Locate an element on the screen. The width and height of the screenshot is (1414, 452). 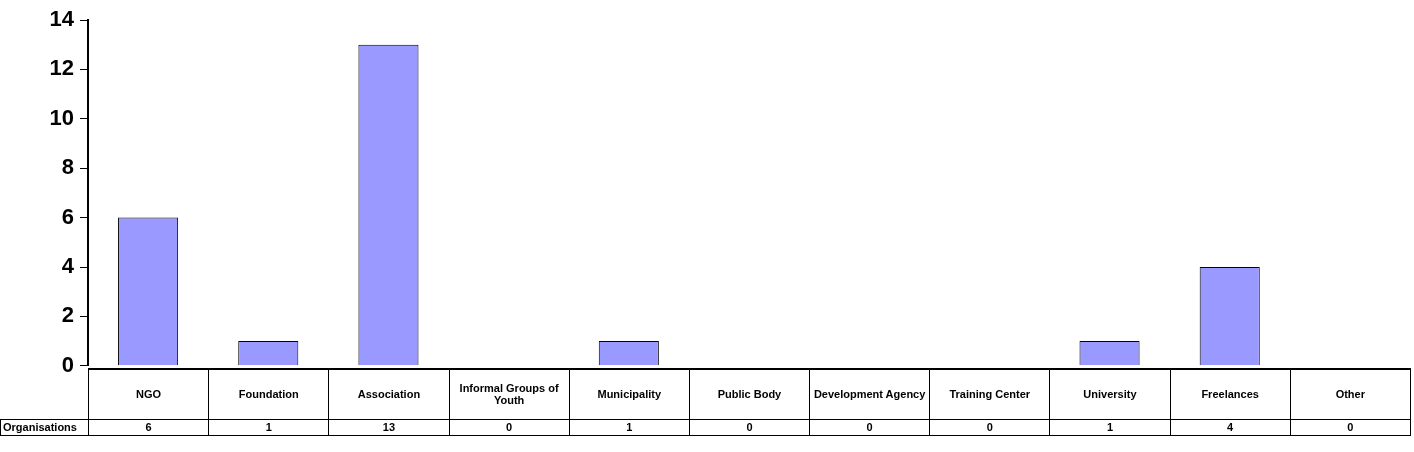
x-tick-label: NGO is located at coordinates (148, 394).